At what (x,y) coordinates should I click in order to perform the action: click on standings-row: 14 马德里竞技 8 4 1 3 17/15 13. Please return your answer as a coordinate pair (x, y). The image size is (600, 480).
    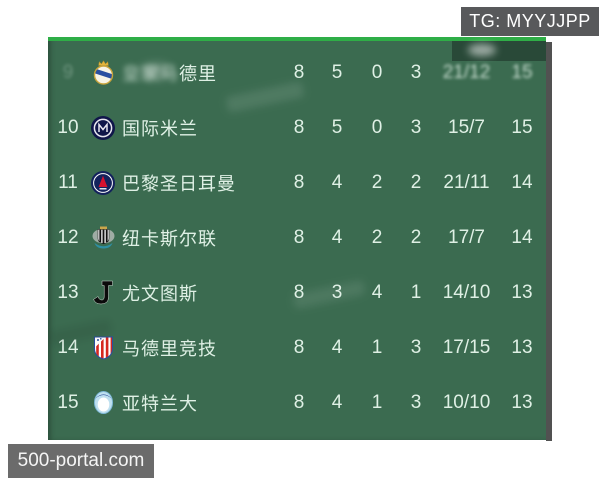
    Looking at the image, I should click on (297, 347).